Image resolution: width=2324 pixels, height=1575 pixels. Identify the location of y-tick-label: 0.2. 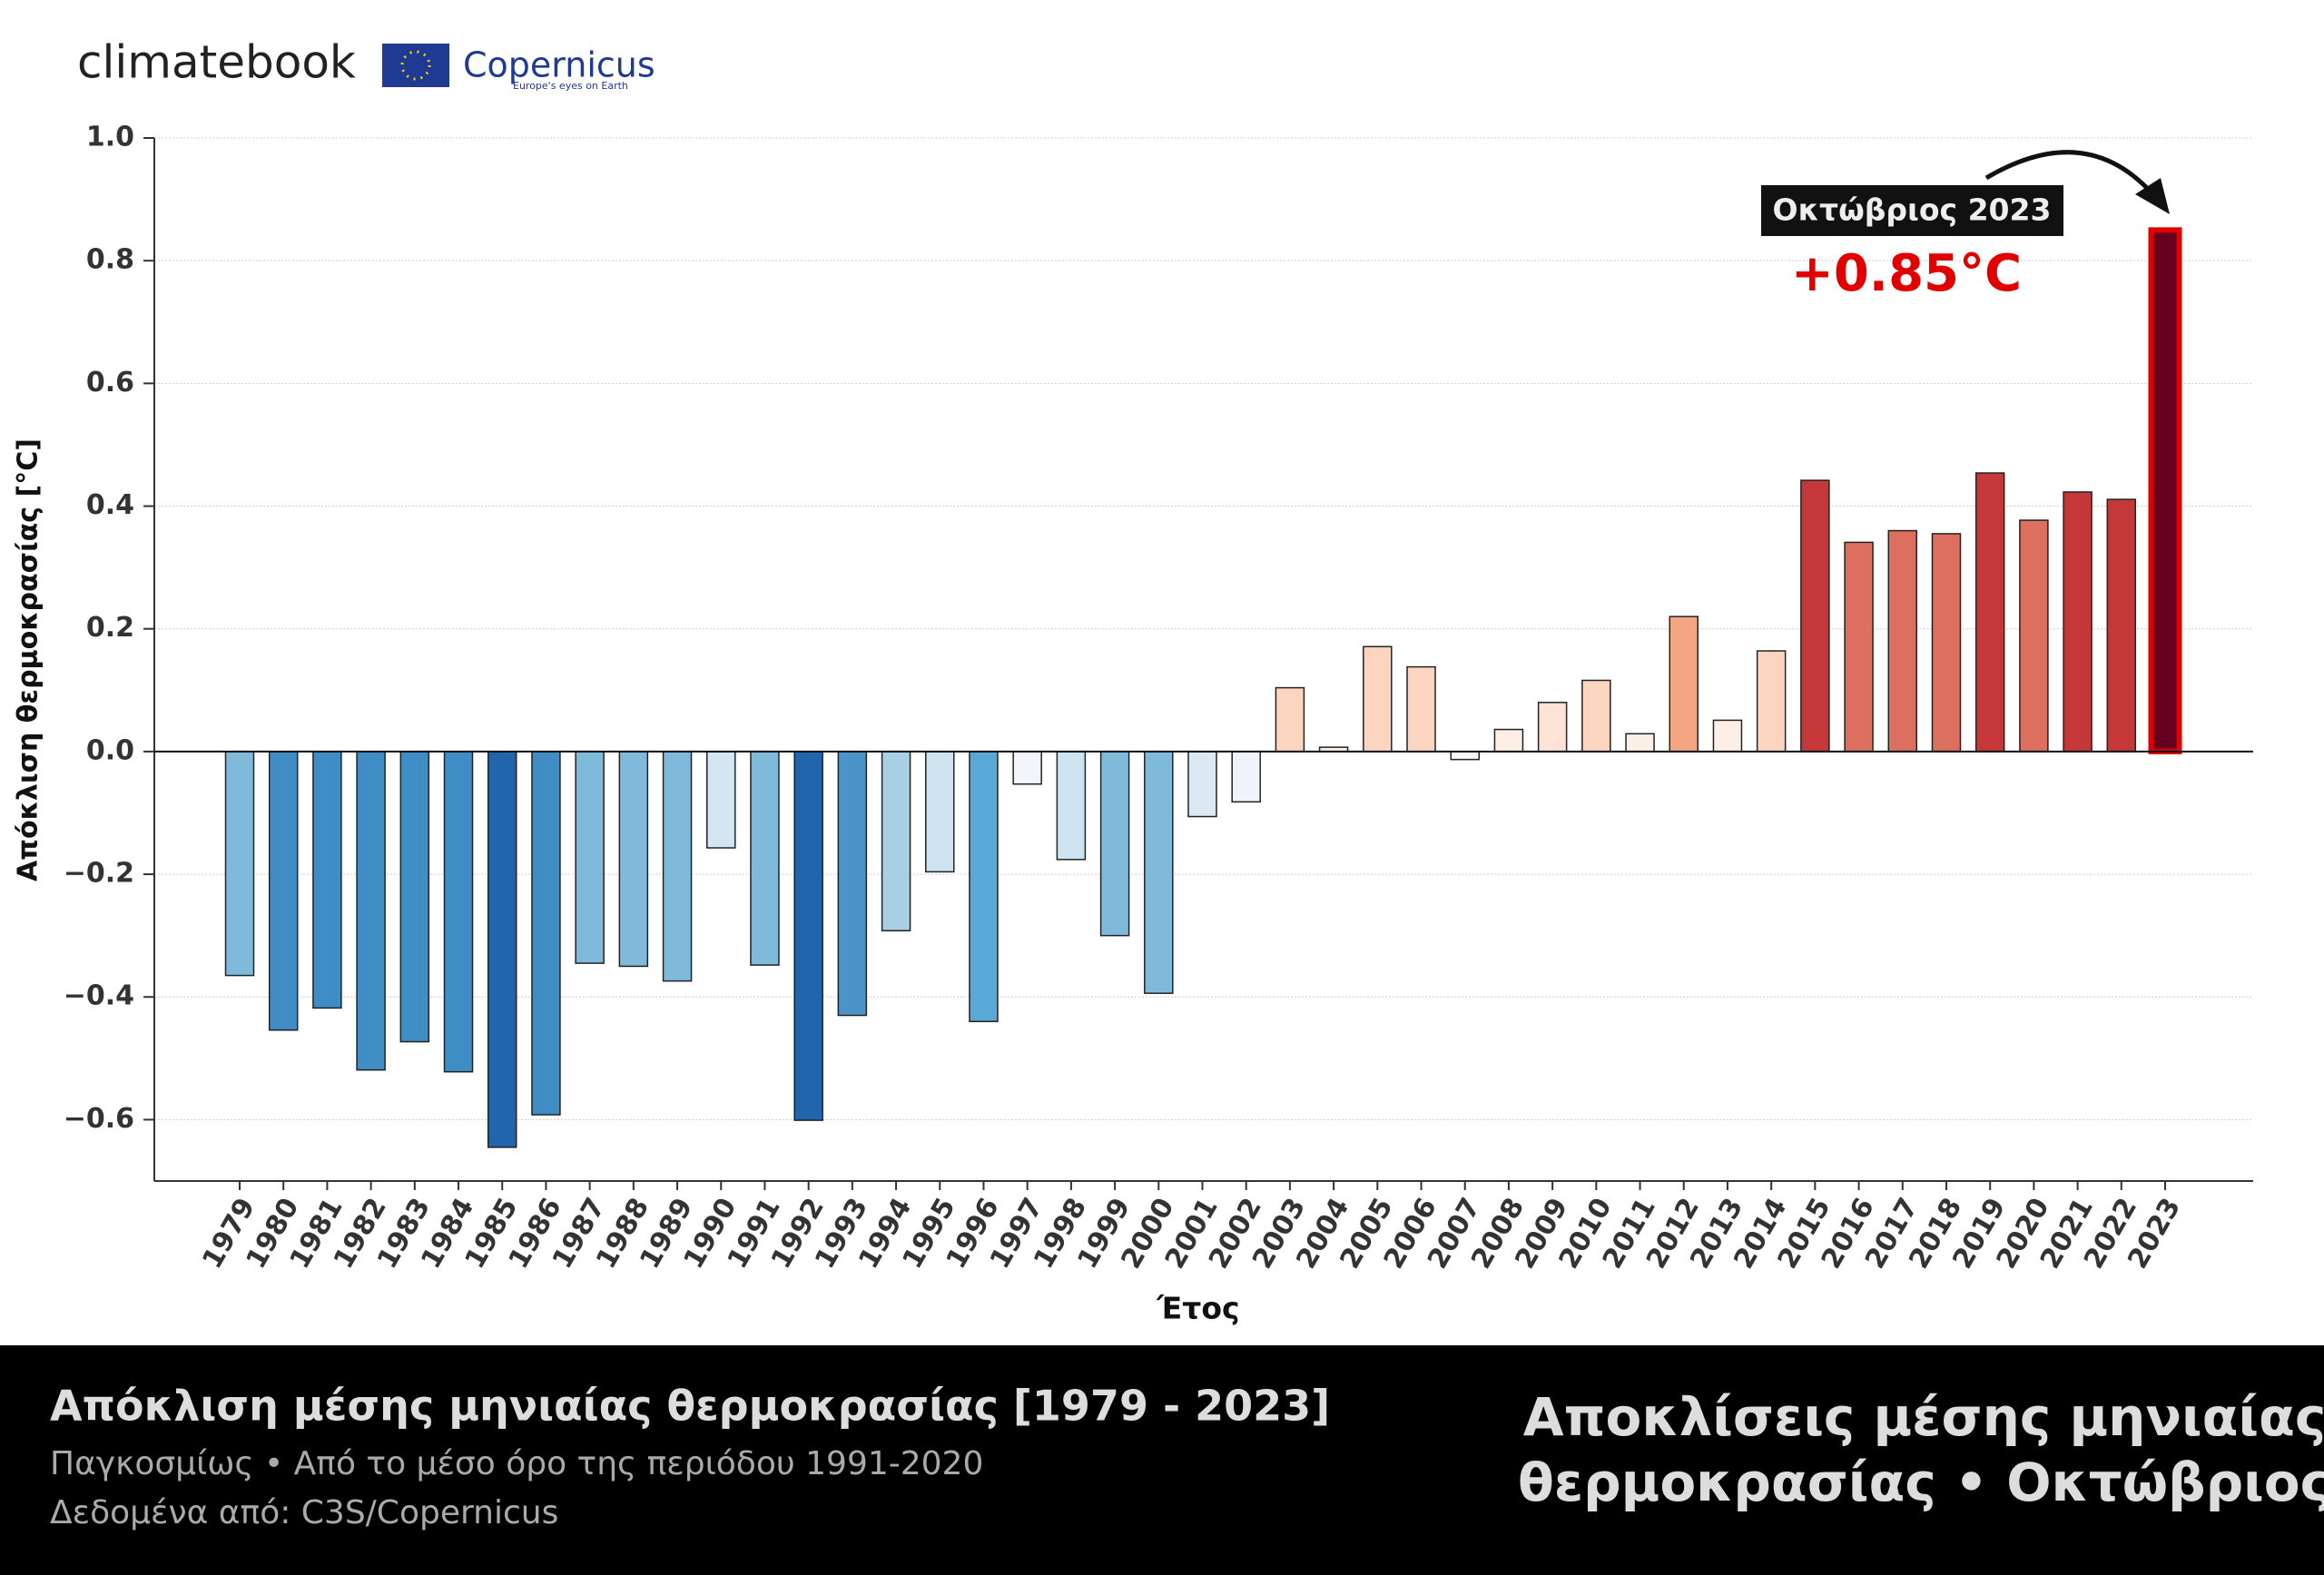
(110, 628).